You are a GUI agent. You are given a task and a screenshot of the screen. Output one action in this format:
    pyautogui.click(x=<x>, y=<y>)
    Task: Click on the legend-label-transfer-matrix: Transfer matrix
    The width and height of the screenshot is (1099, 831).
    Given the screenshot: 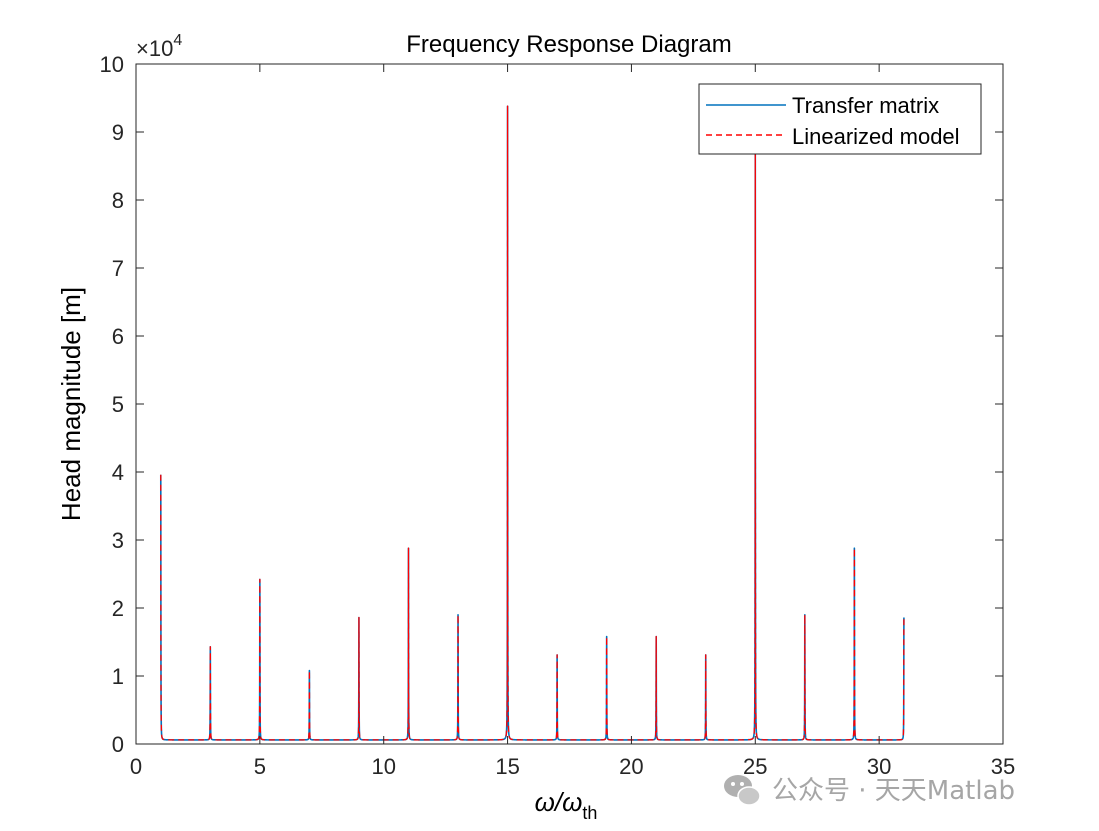 What is the action you would take?
    pyautogui.click(x=865, y=105)
    